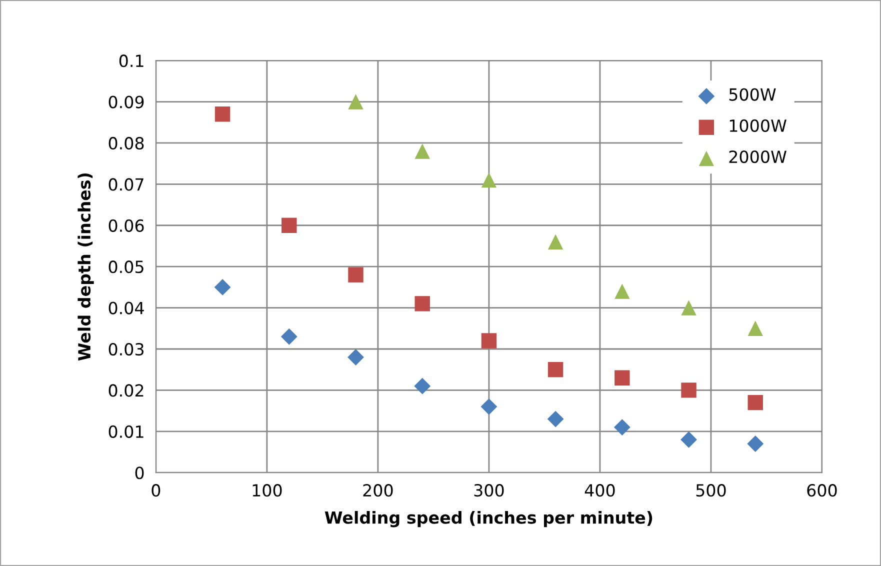  Describe the element at coordinates (489, 490) in the screenshot. I see `x-tick-label: 300` at that location.